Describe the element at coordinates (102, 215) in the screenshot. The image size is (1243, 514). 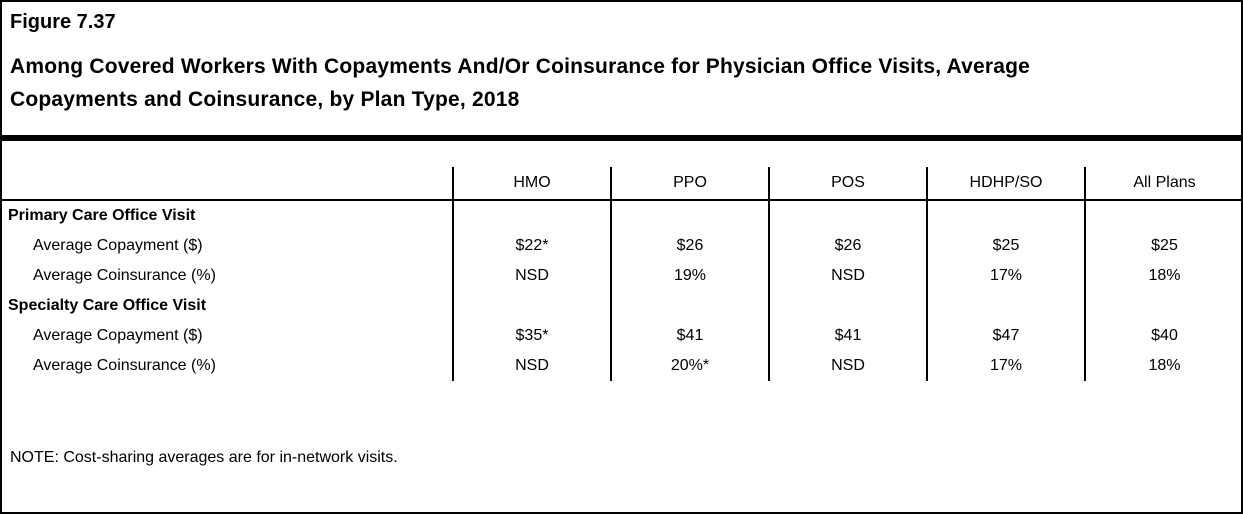
I see `row-label: Primary Care Office Visit` at that location.